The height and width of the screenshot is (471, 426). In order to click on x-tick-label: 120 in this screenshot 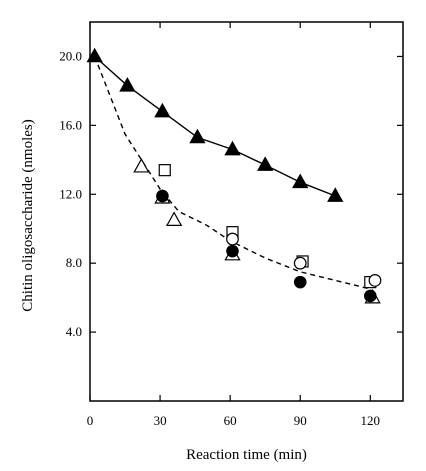, I will do `click(371, 420)`.